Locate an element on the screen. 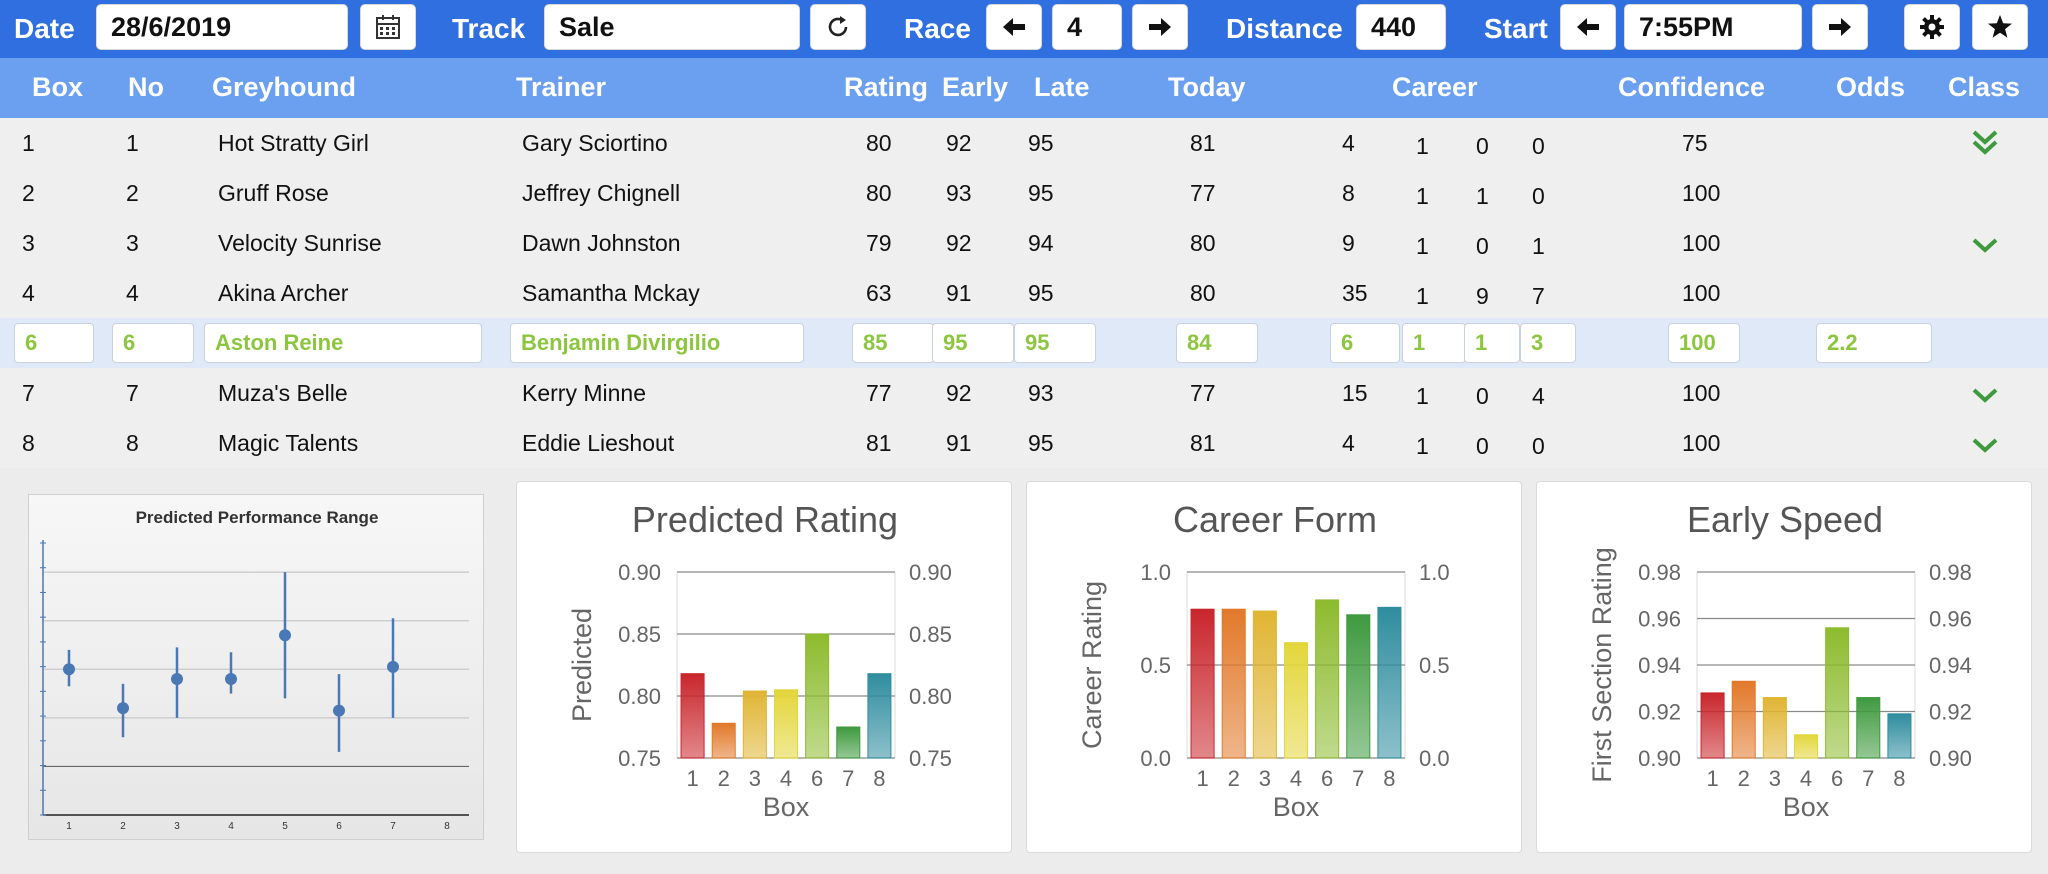 This screenshot has width=2048, height=874. cell-career-3: 3 is located at coordinates (1548, 343).